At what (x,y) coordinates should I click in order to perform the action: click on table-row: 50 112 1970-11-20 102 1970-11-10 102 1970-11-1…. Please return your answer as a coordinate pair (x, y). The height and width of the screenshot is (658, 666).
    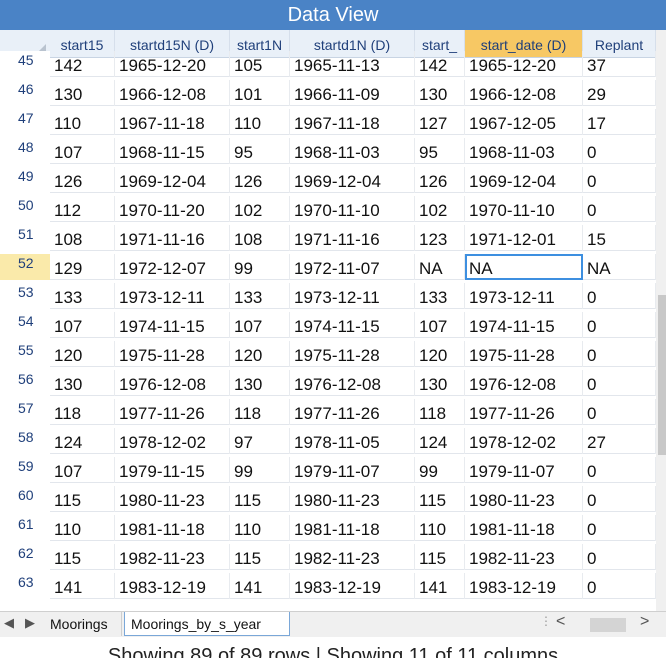
    Looking at the image, I should click on (328, 209).